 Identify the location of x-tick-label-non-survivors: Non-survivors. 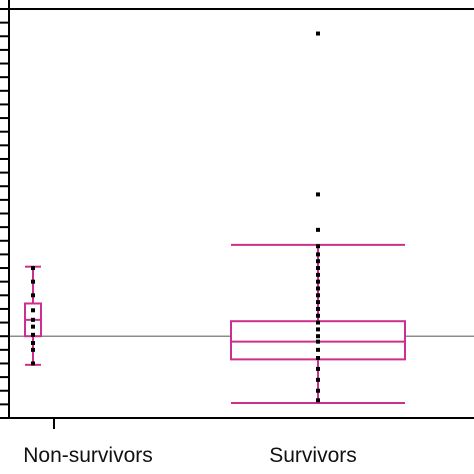
(88, 455).